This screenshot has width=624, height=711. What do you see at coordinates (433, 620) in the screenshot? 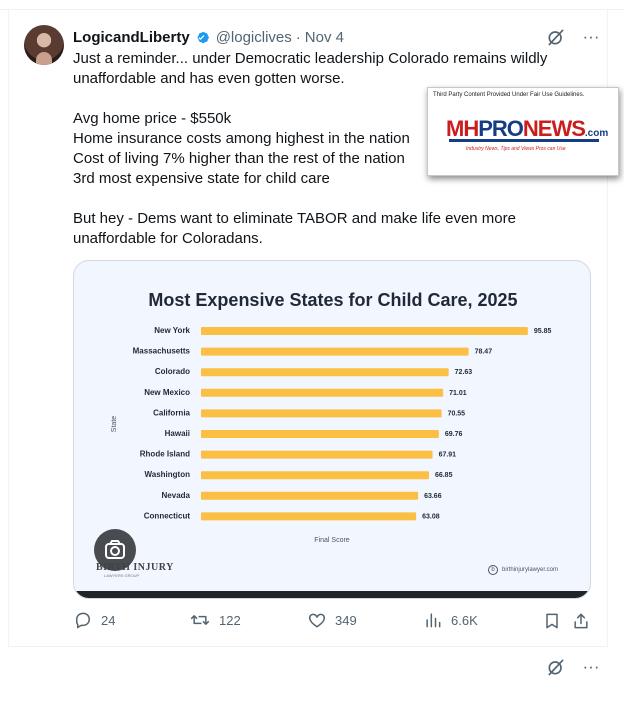
I see `views-icon` at bounding box center [433, 620].